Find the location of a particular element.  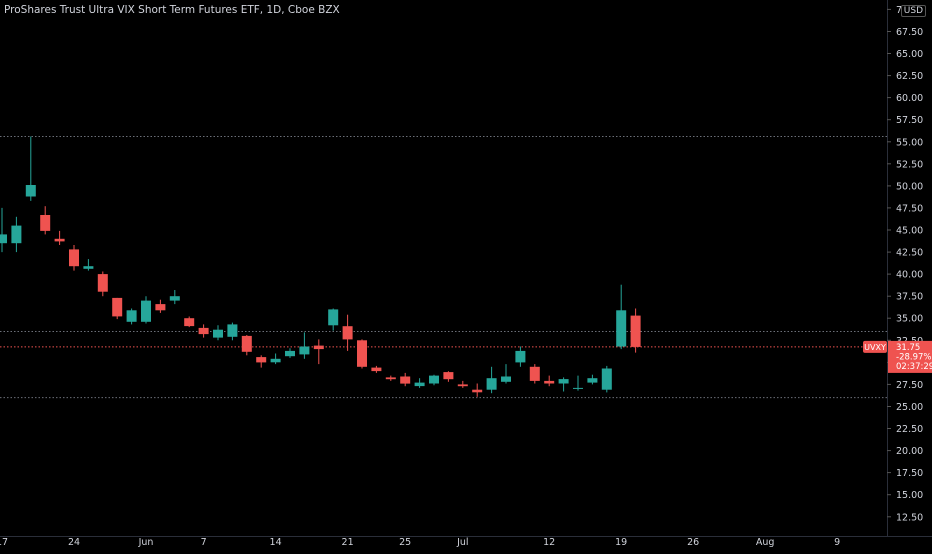

price-badge: UVXY 31.75-28.97%02:37:29 is located at coordinates (897, 356).